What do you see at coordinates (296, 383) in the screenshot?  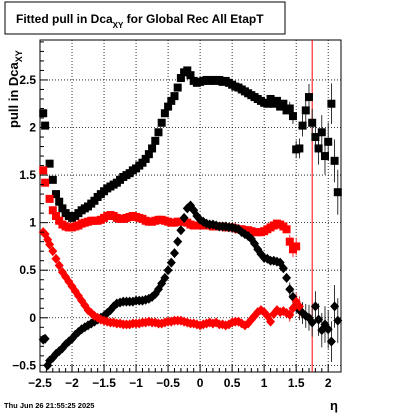 I see `x-tick-label: 1.5` at bounding box center [296, 383].